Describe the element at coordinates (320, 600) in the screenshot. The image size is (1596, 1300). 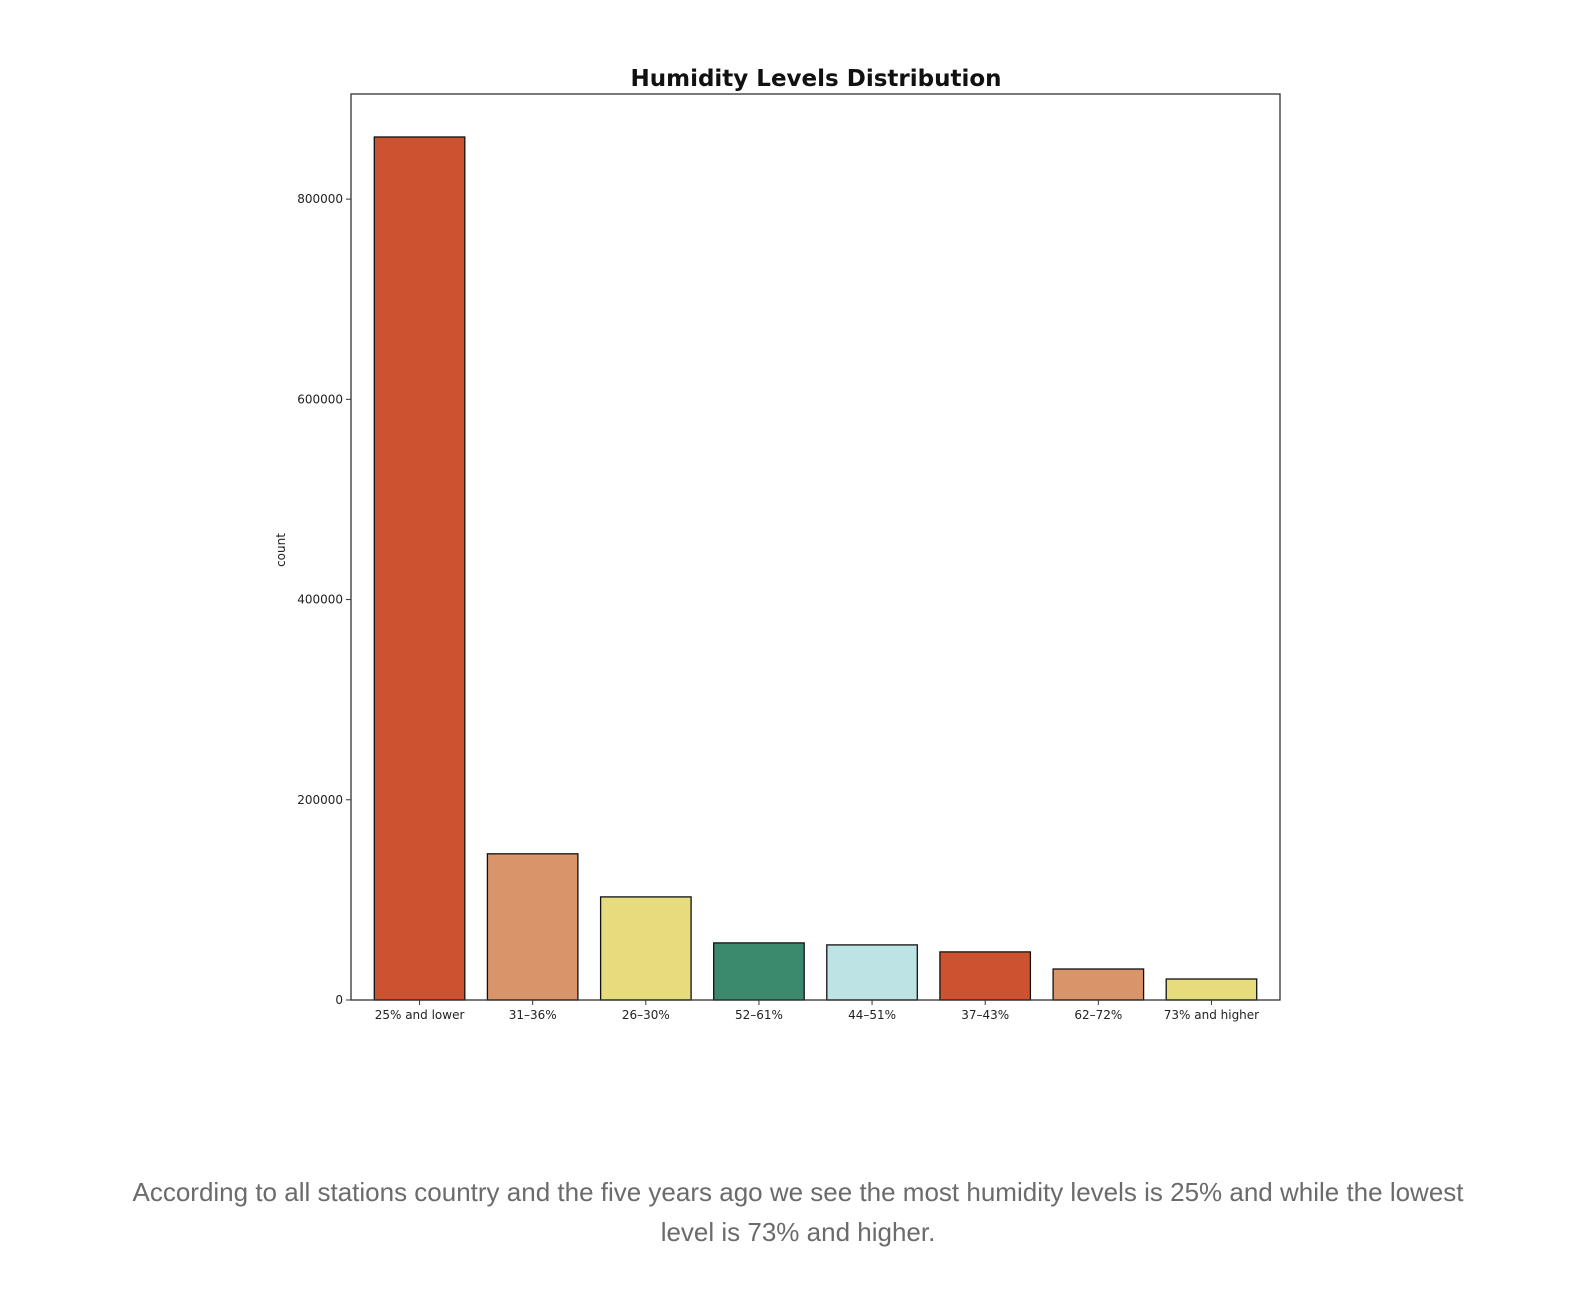
I see `y-tick-label: 400000` at that location.